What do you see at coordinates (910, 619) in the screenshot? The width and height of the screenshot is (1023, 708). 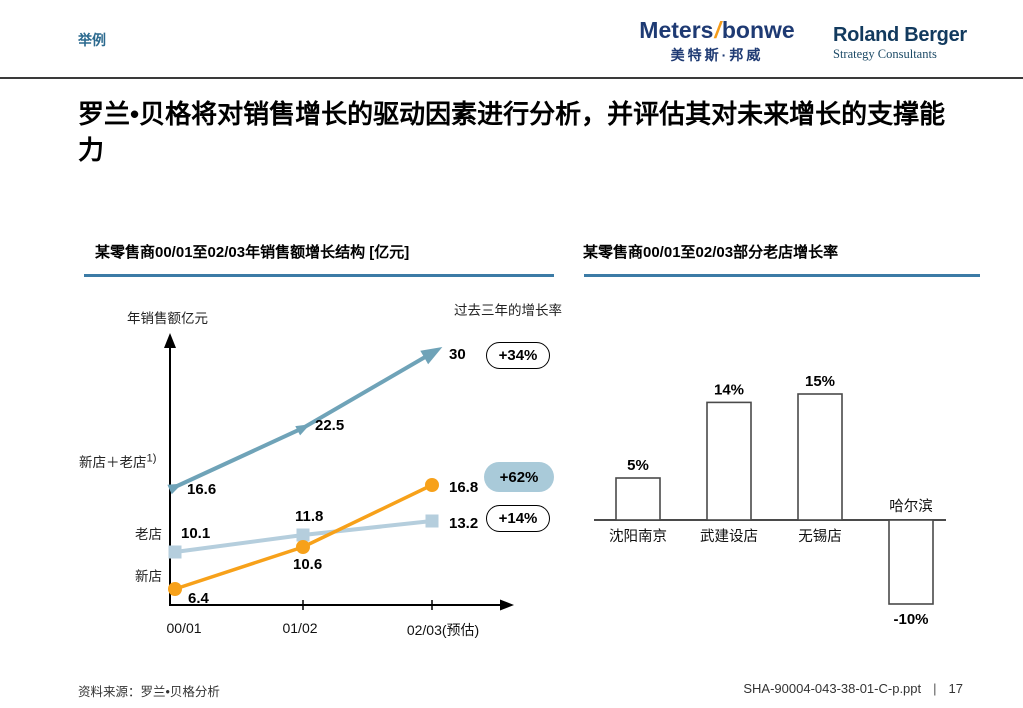 I see `svg-text: -10%` at bounding box center [910, 619].